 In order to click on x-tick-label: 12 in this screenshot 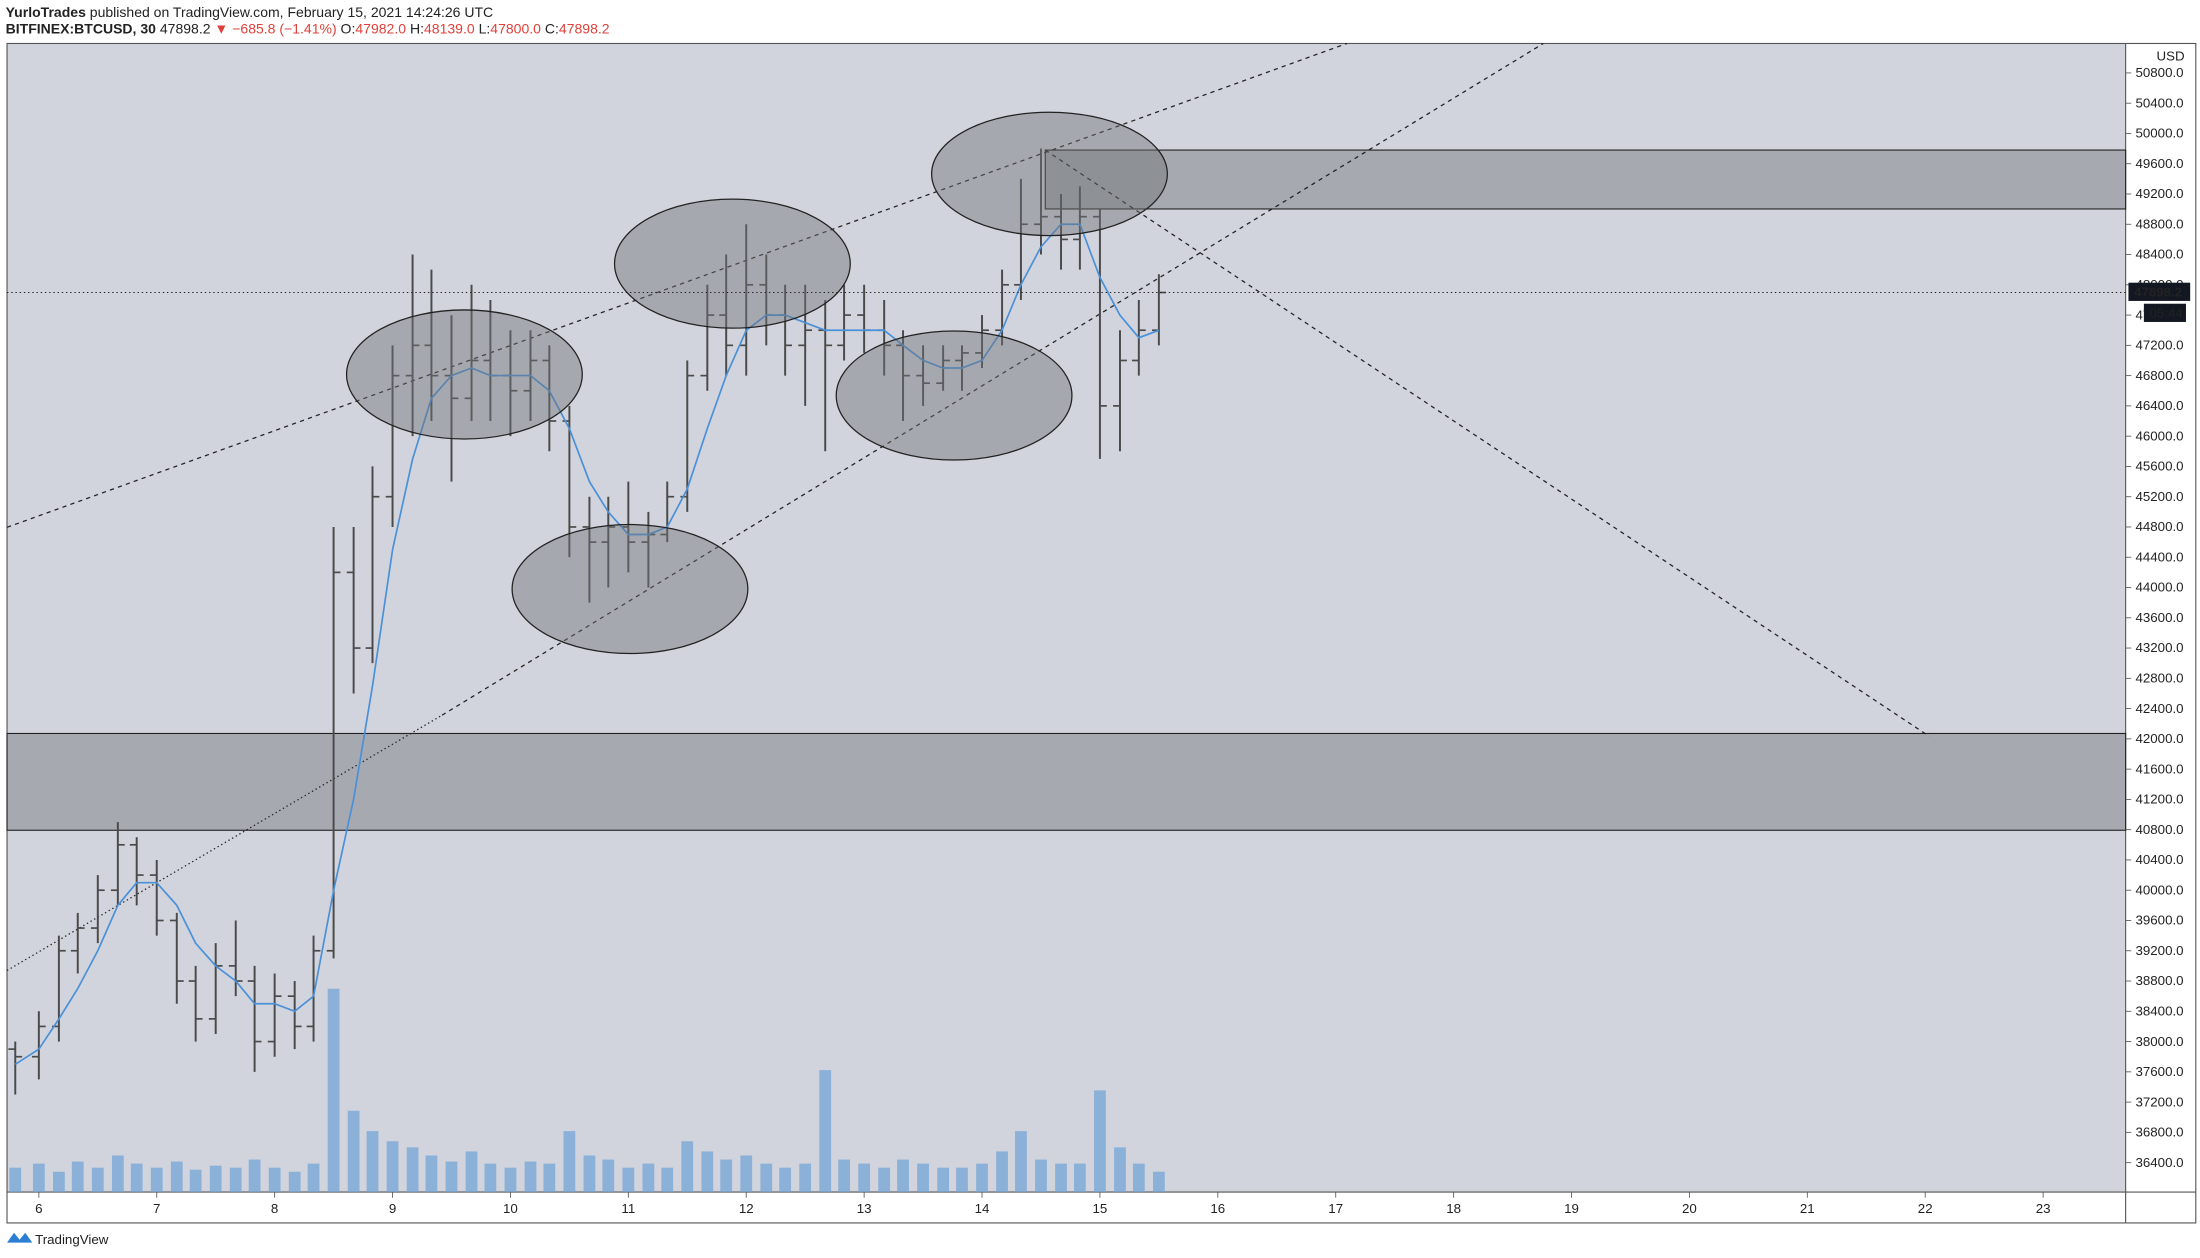, I will do `click(746, 1208)`.